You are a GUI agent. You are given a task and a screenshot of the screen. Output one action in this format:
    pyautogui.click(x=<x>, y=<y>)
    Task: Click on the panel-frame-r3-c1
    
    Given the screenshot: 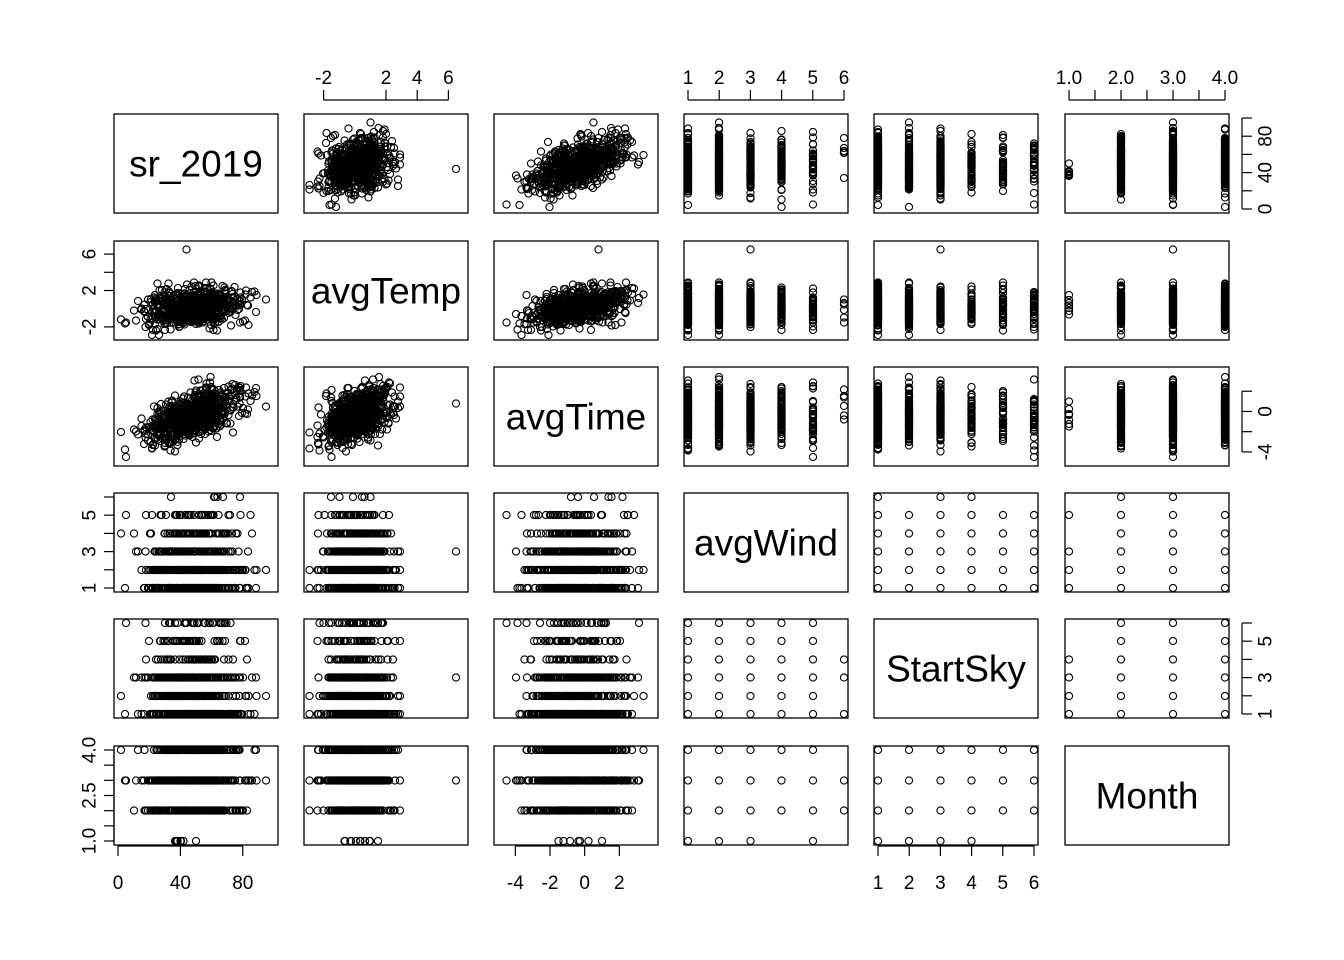 What is the action you would take?
    pyautogui.click(x=196, y=416)
    